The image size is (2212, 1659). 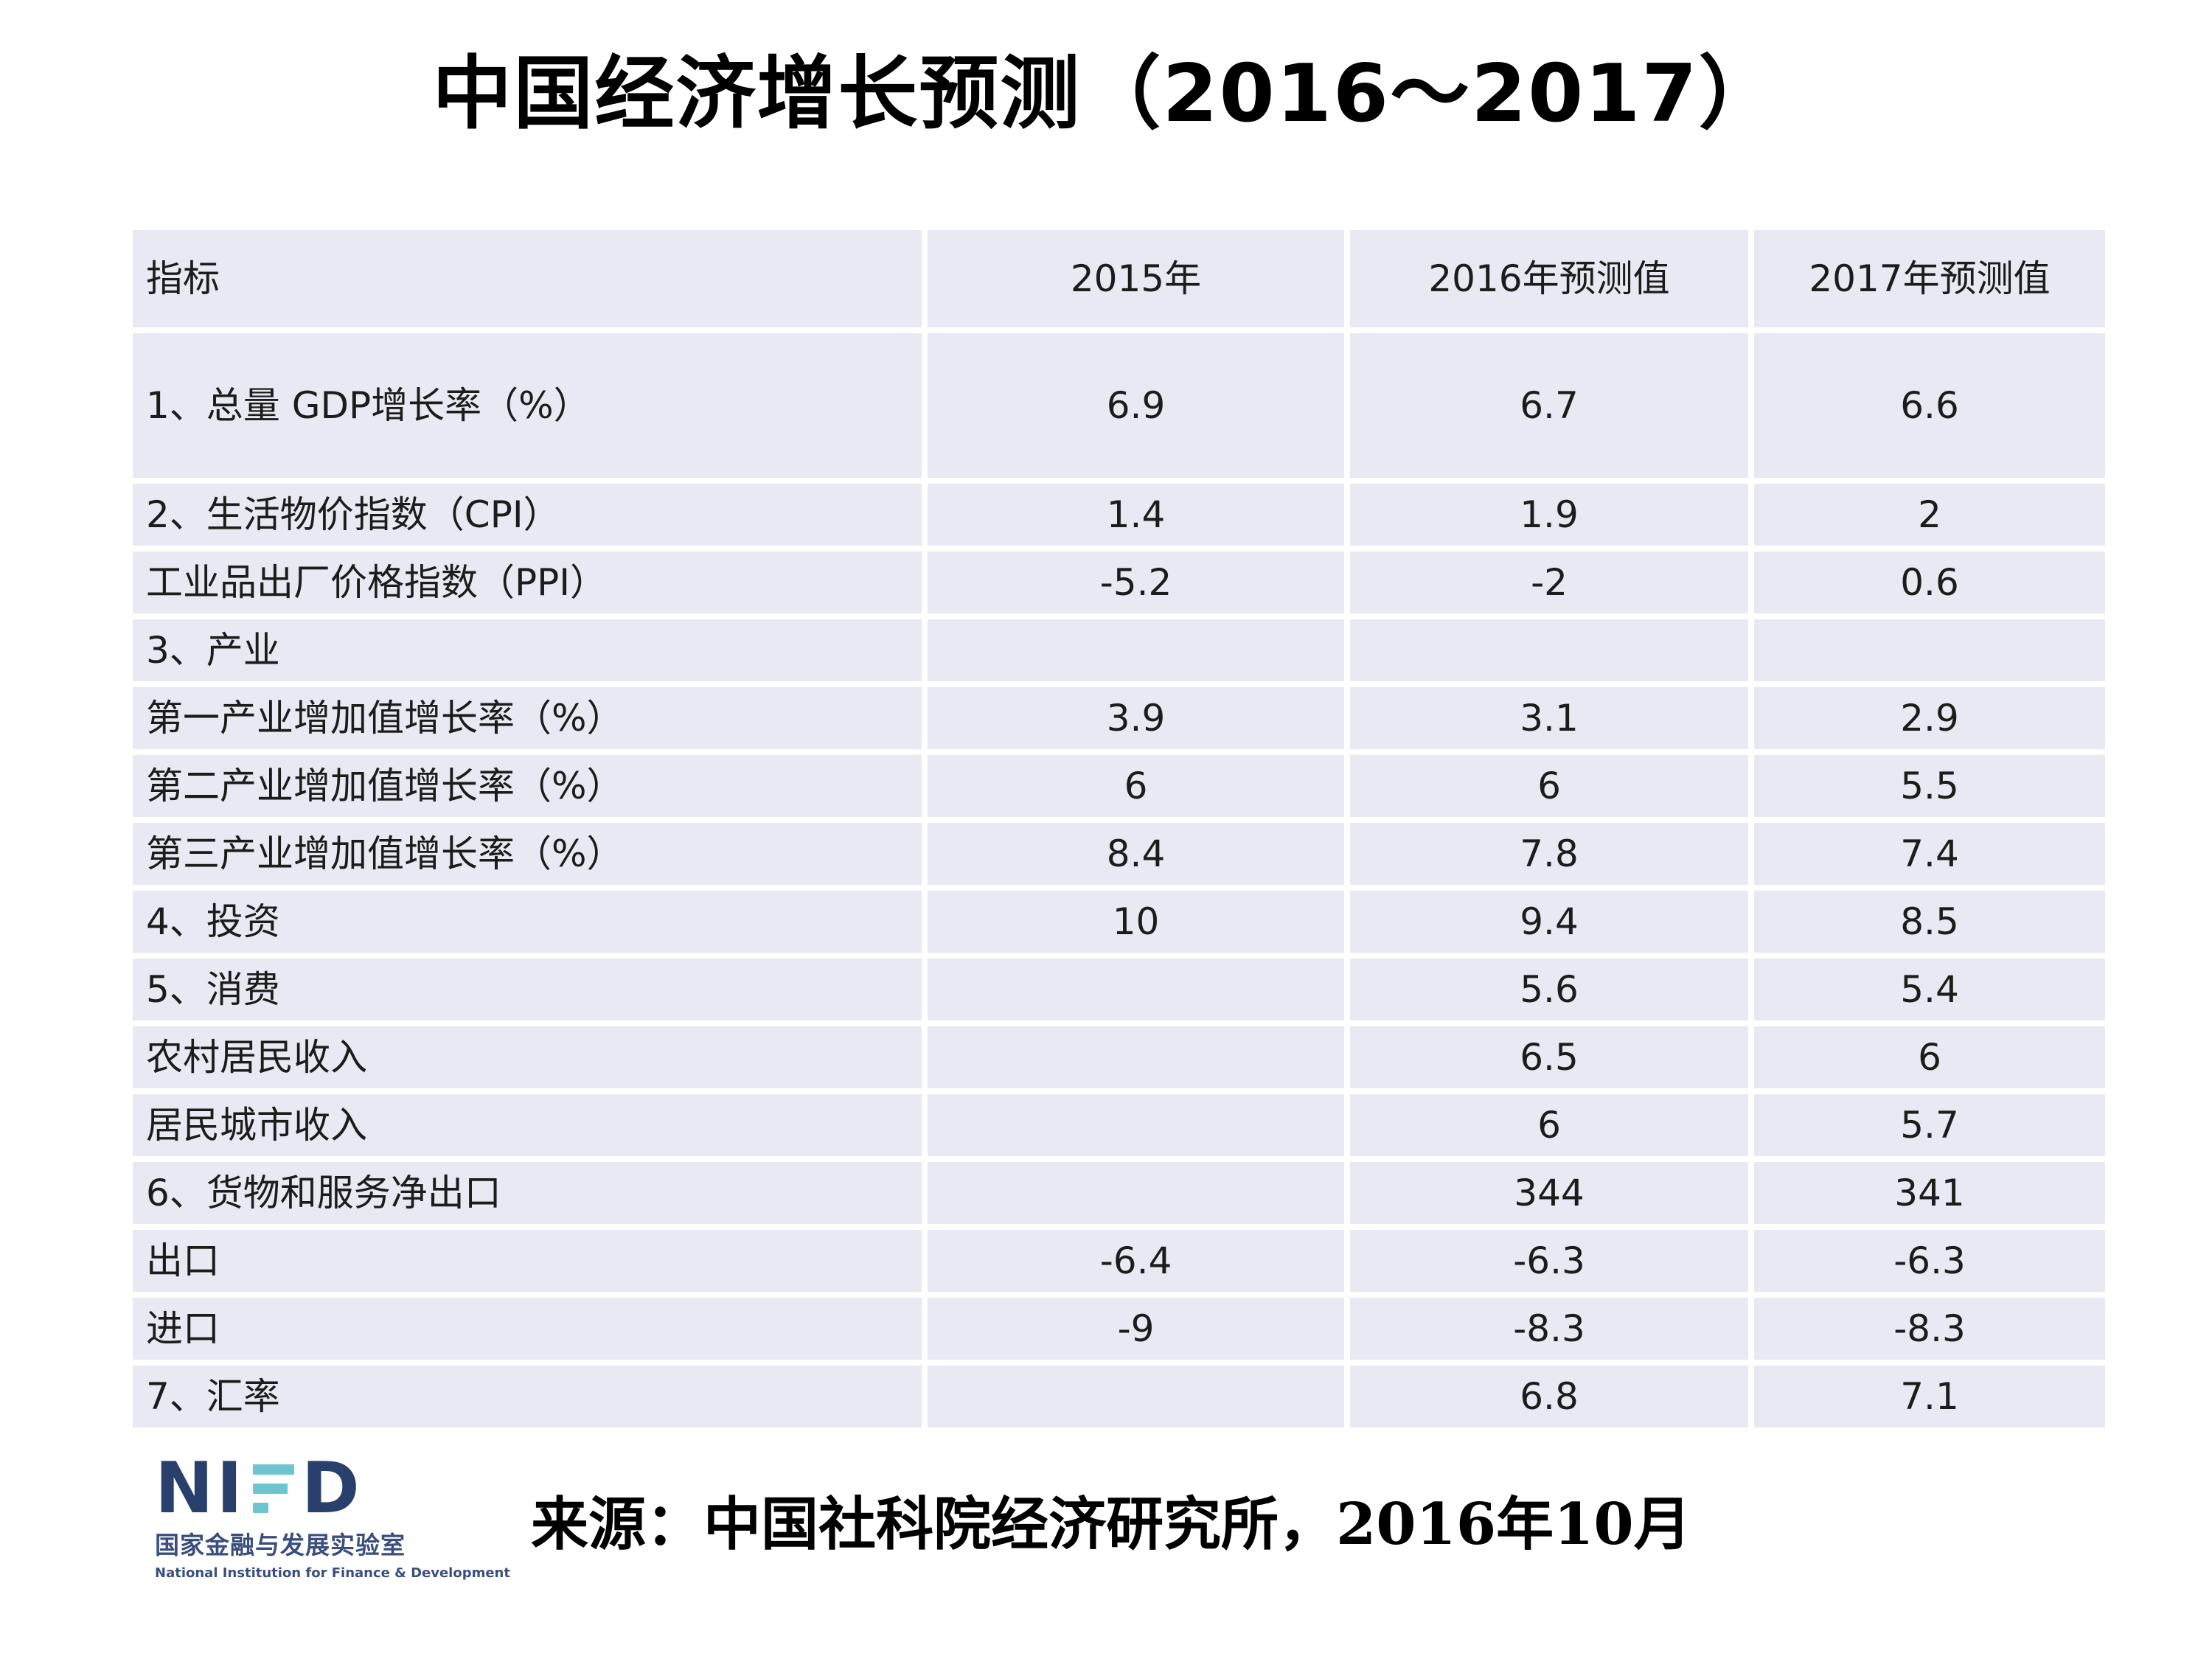 I want to click on value-cell-2017: 2, so click(x=1929, y=515).